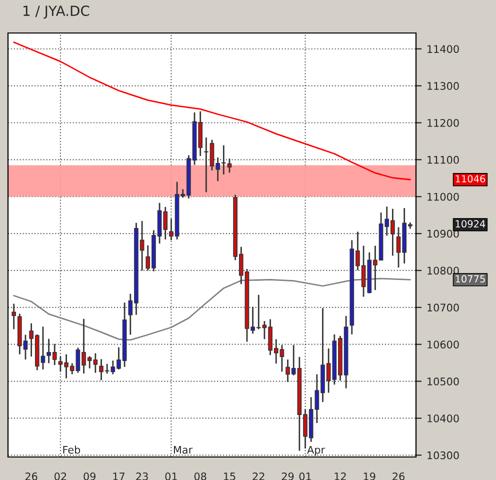  What do you see at coordinates (443, 344) in the screenshot?
I see `y-tick-label: 10600` at bounding box center [443, 344].